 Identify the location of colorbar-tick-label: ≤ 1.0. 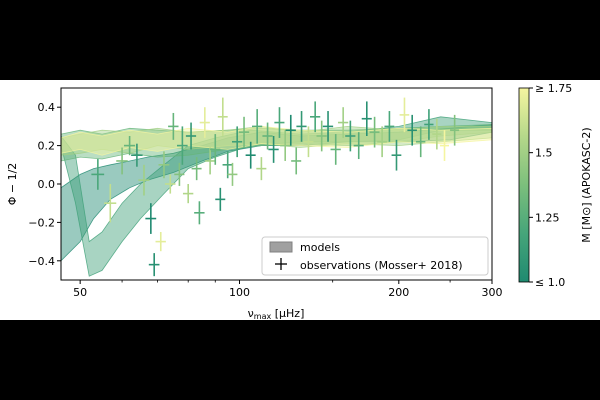
(550, 282).